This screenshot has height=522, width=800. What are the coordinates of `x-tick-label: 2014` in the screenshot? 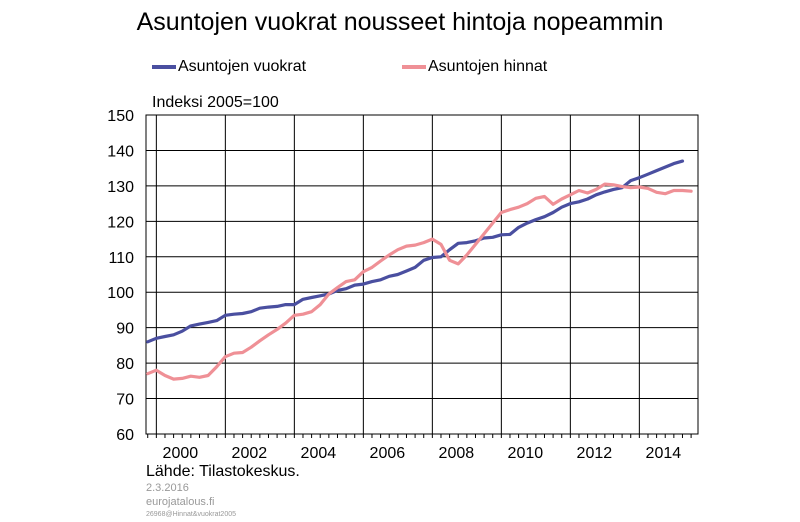 It's located at (664, 453).